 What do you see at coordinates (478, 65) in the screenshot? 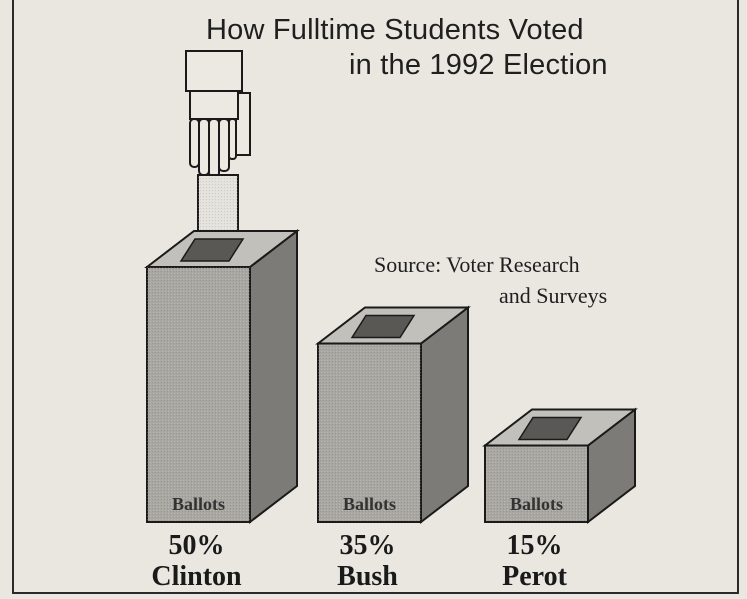
I see `chart-title-line-2: in the 1992 Election` at bounding box center [478, 65].